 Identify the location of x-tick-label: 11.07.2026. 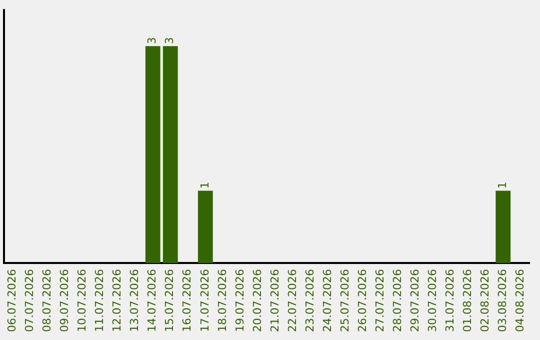
(99, 300).